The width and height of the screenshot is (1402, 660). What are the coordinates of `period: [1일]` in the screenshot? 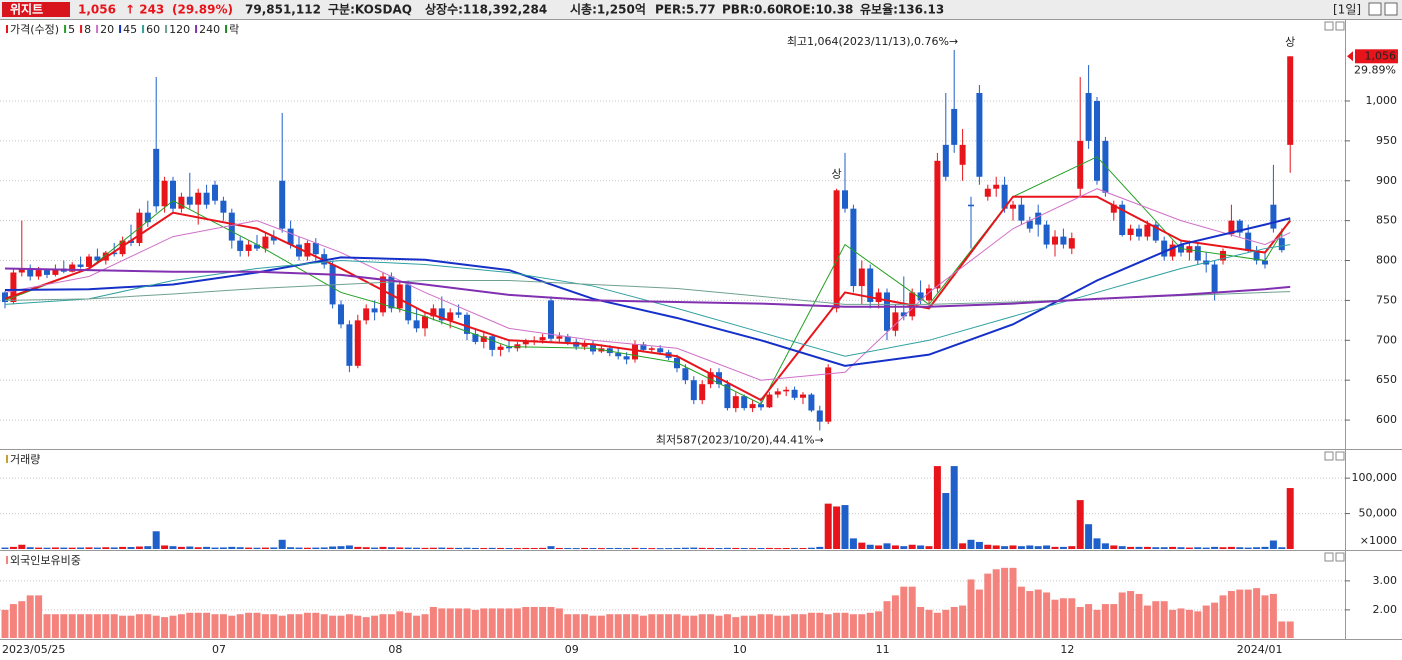 It's located at (1347, 10).